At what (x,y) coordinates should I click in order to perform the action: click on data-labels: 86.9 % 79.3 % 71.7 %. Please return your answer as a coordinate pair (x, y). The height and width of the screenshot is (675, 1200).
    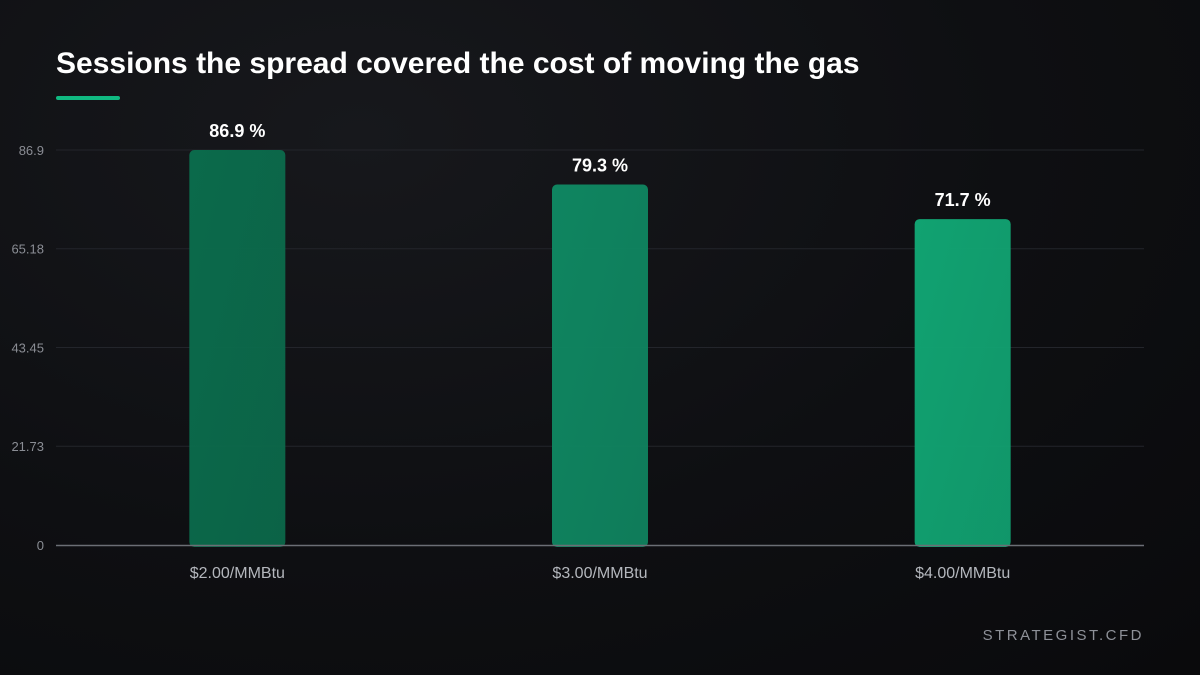
    Looking at the image, I should click on (599, 165).